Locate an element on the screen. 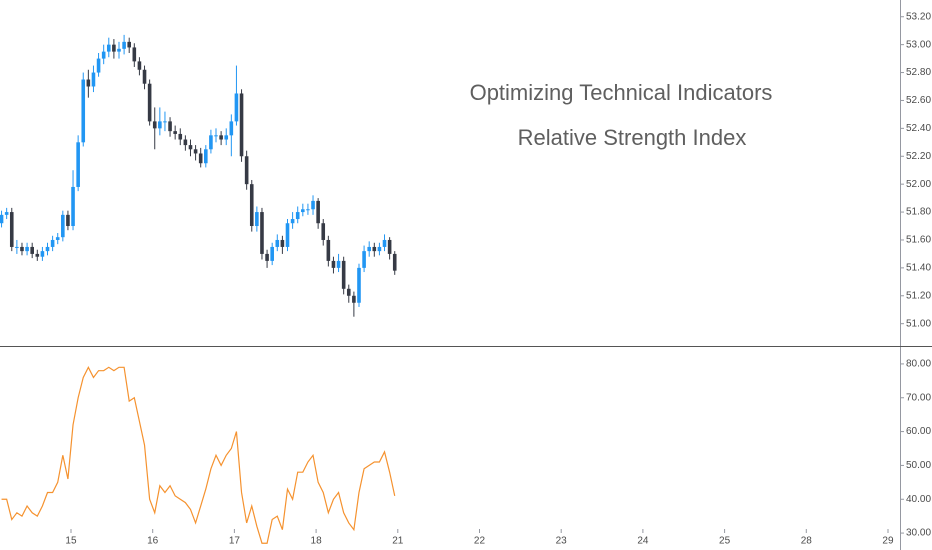  rsi-y-tick-label: 40.00 is located at coordinates (918, 499).